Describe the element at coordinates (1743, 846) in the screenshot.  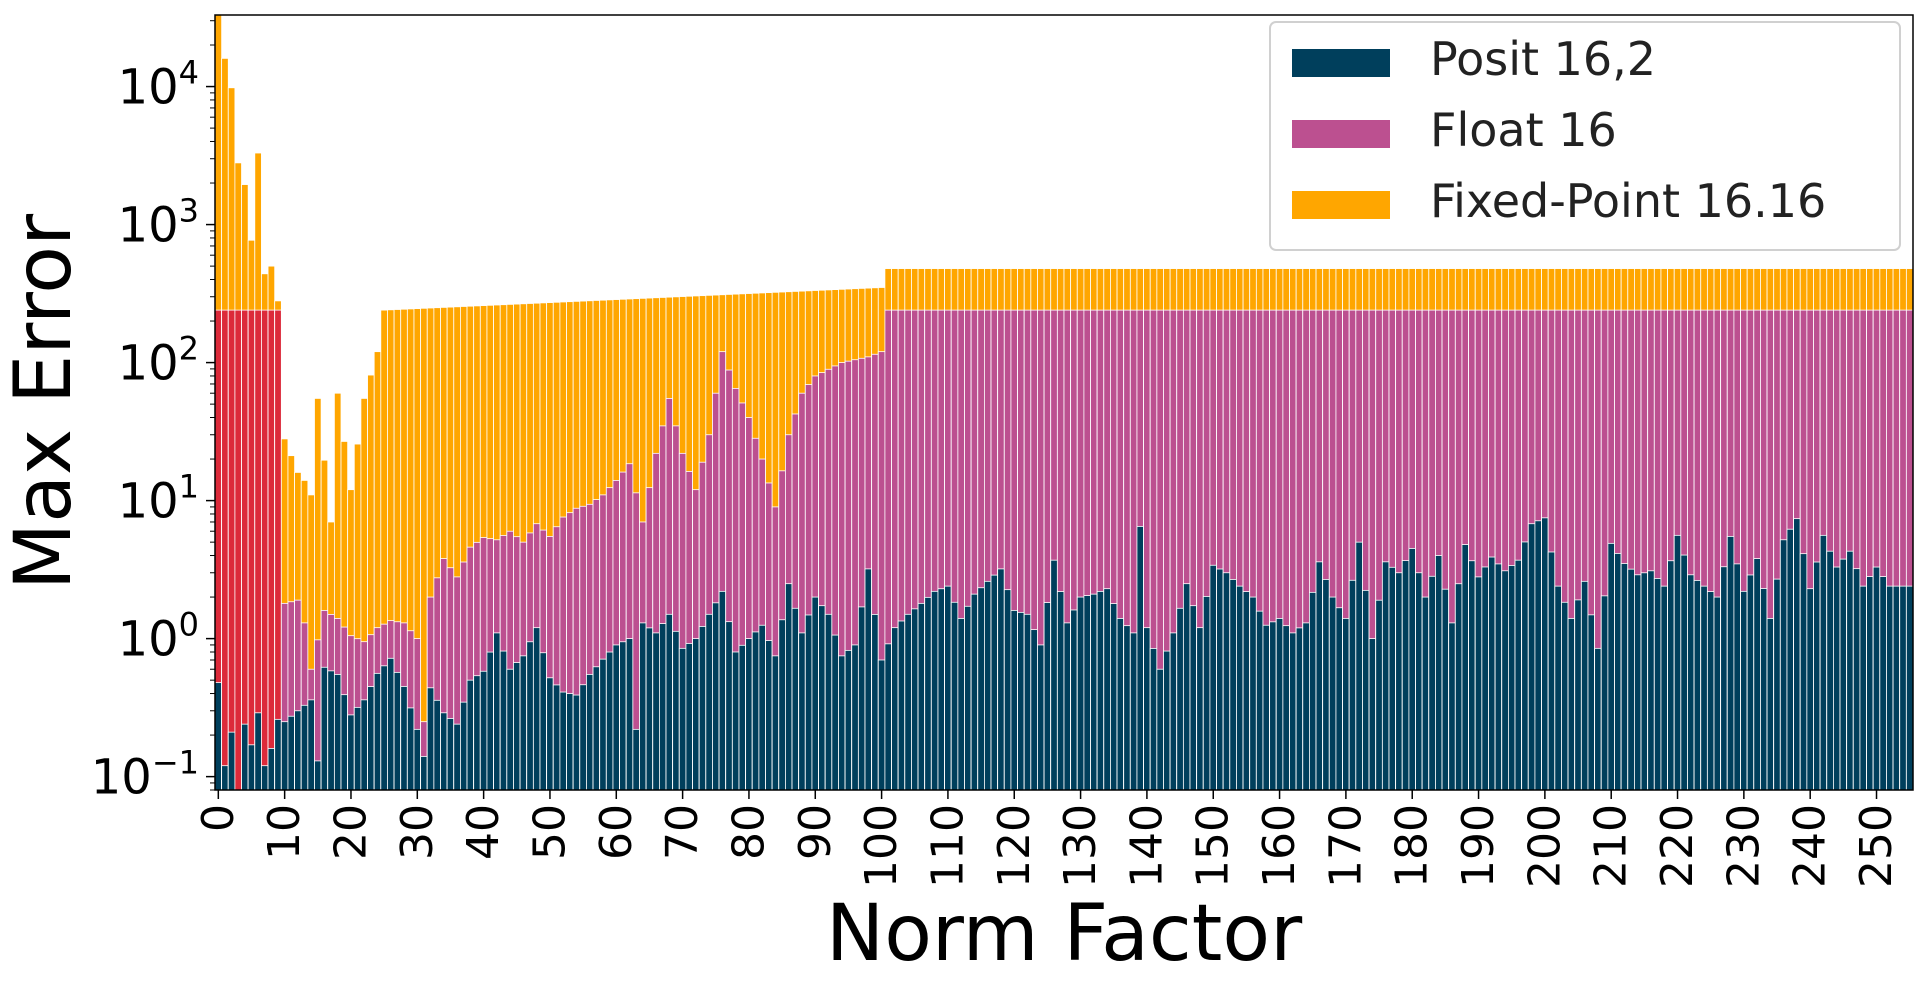
I see `x-tick-label-230: 230` at that location.